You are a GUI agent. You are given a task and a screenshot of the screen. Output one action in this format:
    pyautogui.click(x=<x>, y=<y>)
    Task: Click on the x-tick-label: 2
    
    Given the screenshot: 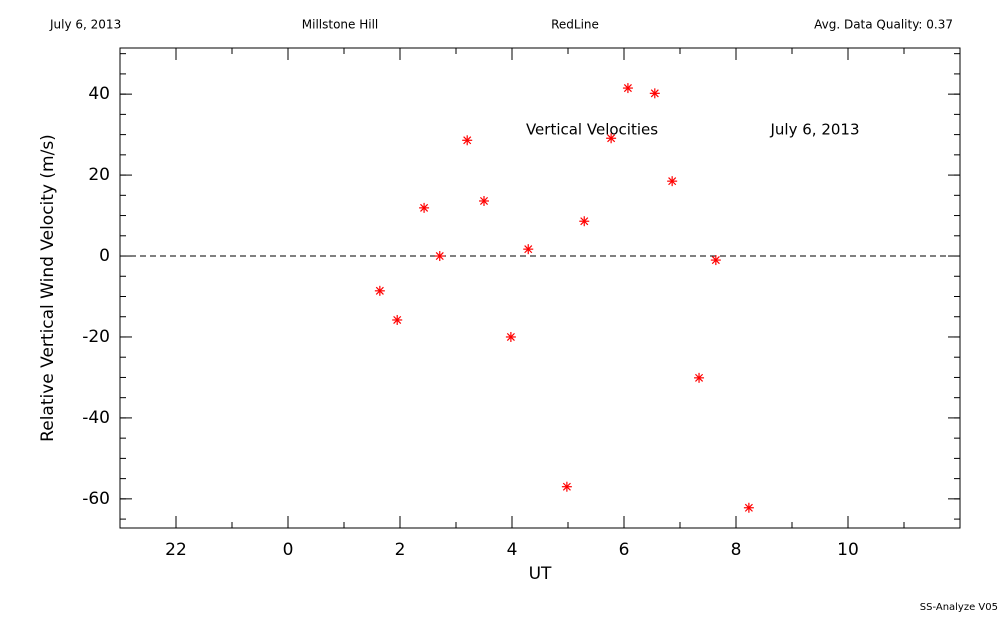 What is the action you would take?
    pyautogui.click(x=400, y=550)
    